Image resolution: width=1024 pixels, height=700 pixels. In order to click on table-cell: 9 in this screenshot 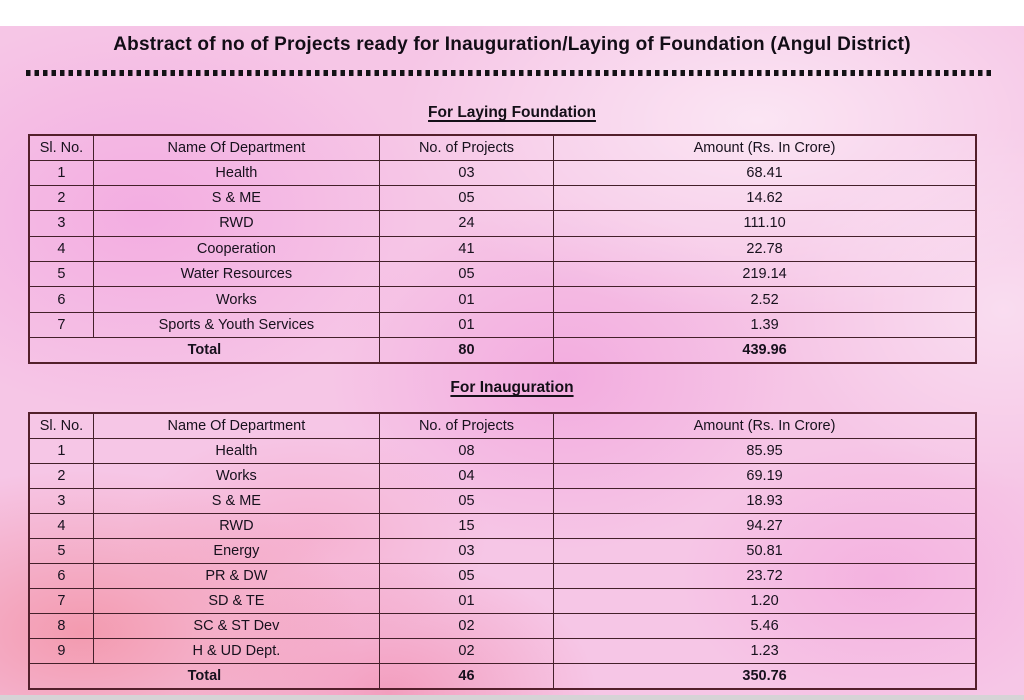, I will do `click(61, 651)`.